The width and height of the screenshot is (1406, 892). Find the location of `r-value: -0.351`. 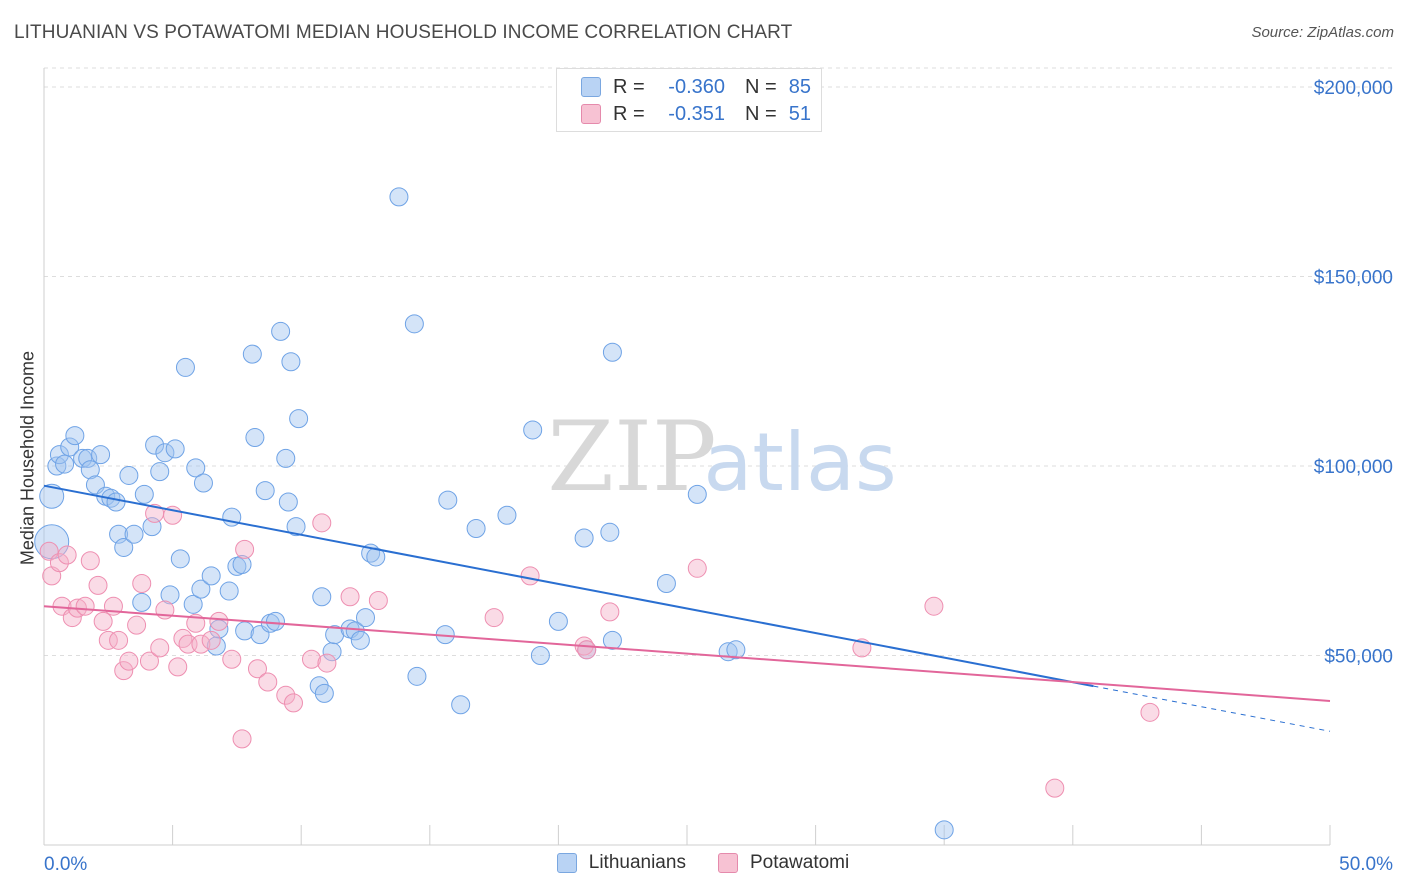

r-value: -0.351 is located at coordinates (696, 113).